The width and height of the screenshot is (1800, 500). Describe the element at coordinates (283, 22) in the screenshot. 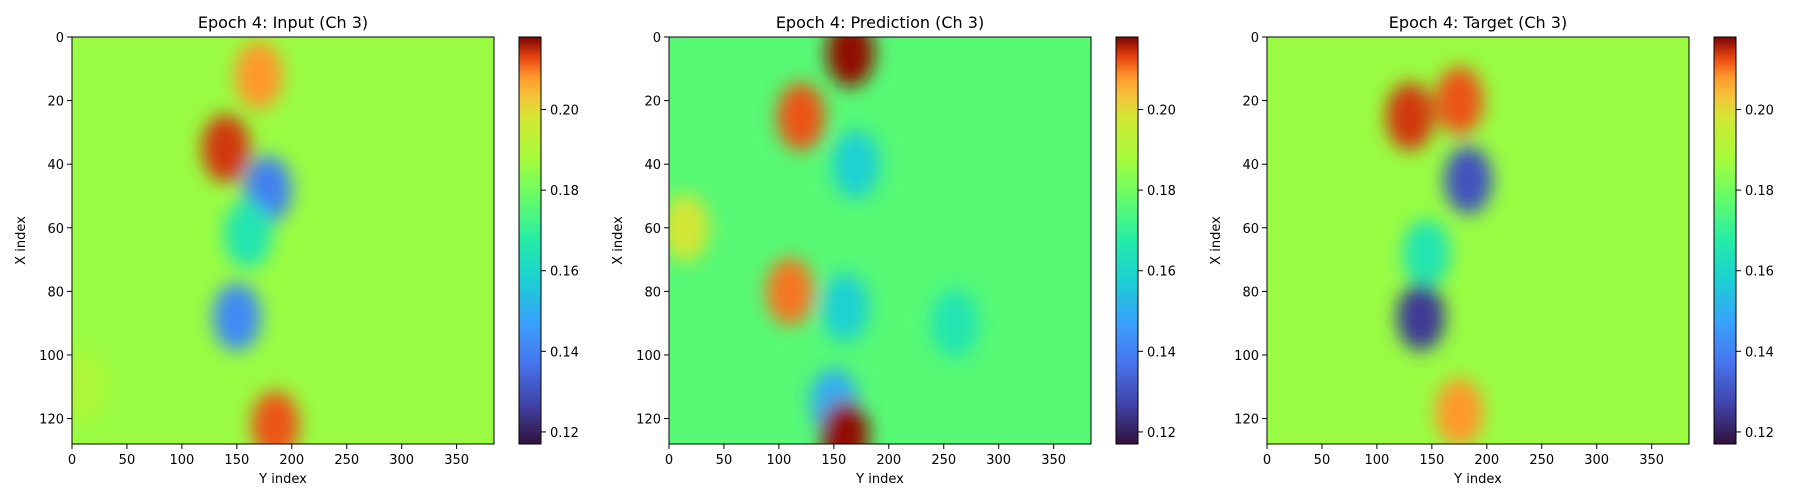

I see `panel-title: Epoch 4: Input (Ch 3)` at that location.